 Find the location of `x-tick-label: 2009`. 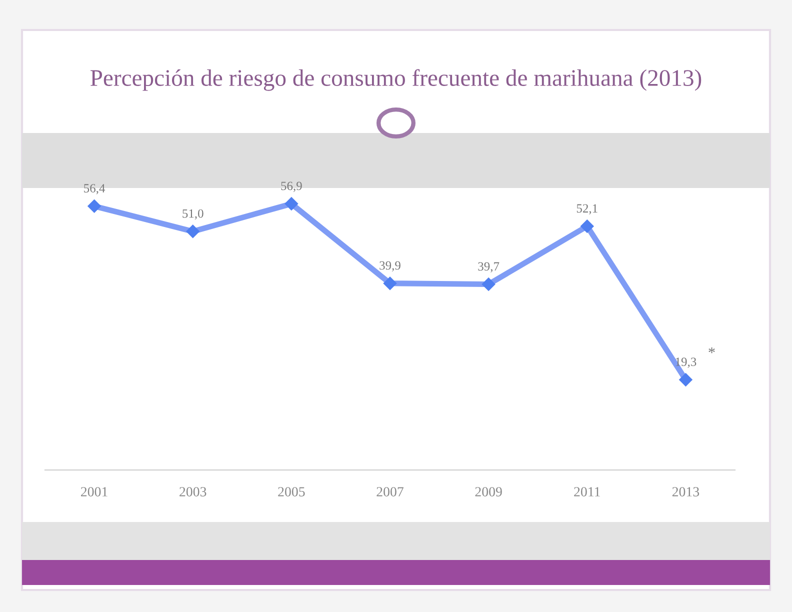

x-tick-label: 2009 is located at coordinates (488, 491).